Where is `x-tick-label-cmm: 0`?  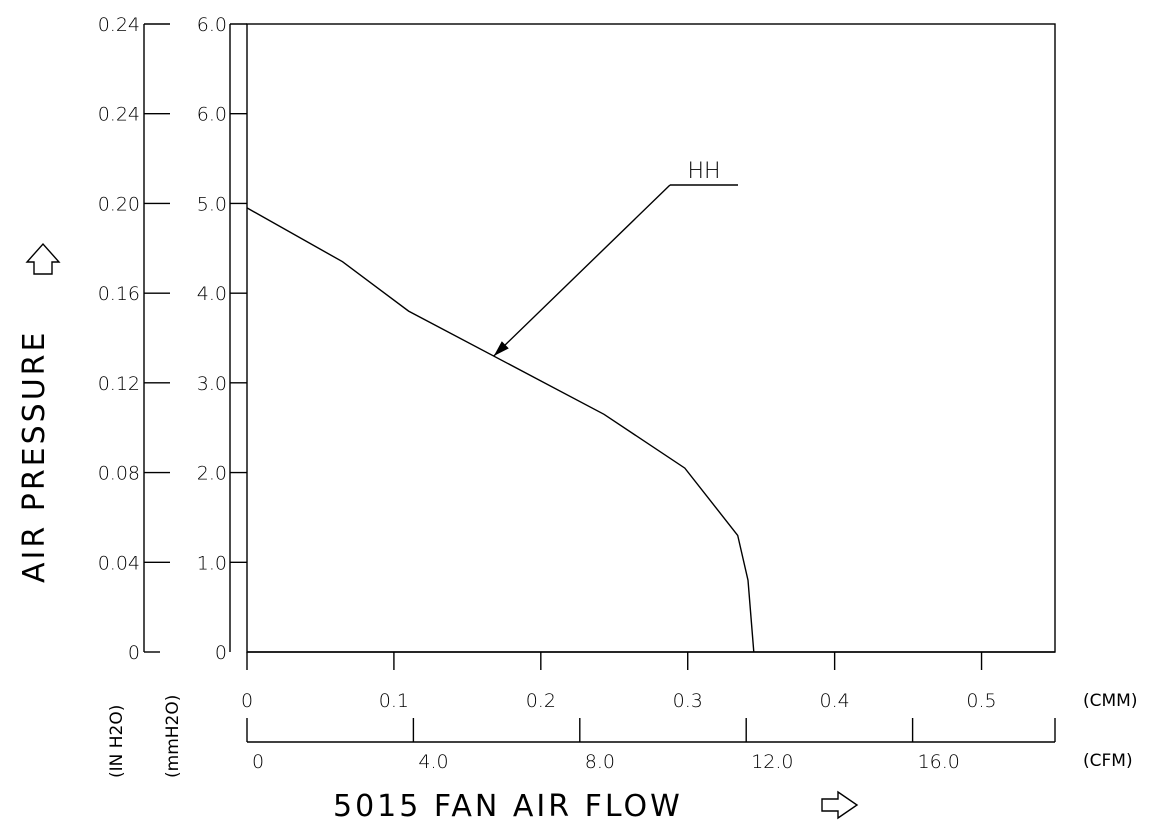
x-tick-label-cmm: 0 is located at coordinates (247, 701).